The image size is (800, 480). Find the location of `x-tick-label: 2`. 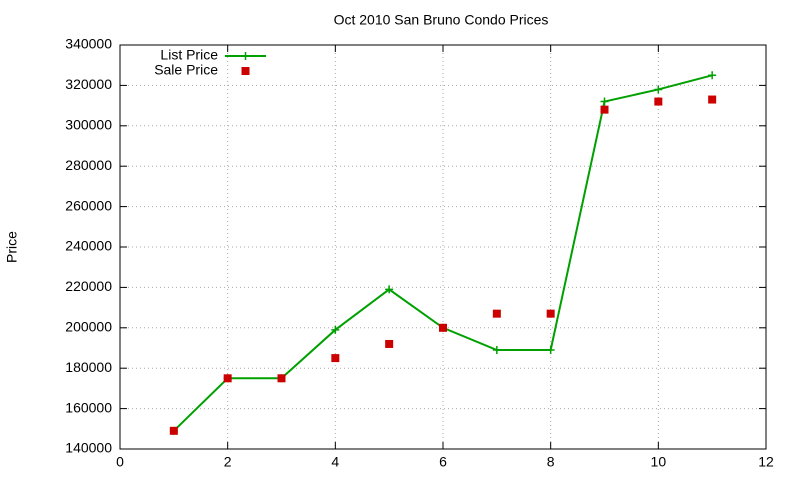

x-tick-label: 2 is located at coordinates (228, 462).